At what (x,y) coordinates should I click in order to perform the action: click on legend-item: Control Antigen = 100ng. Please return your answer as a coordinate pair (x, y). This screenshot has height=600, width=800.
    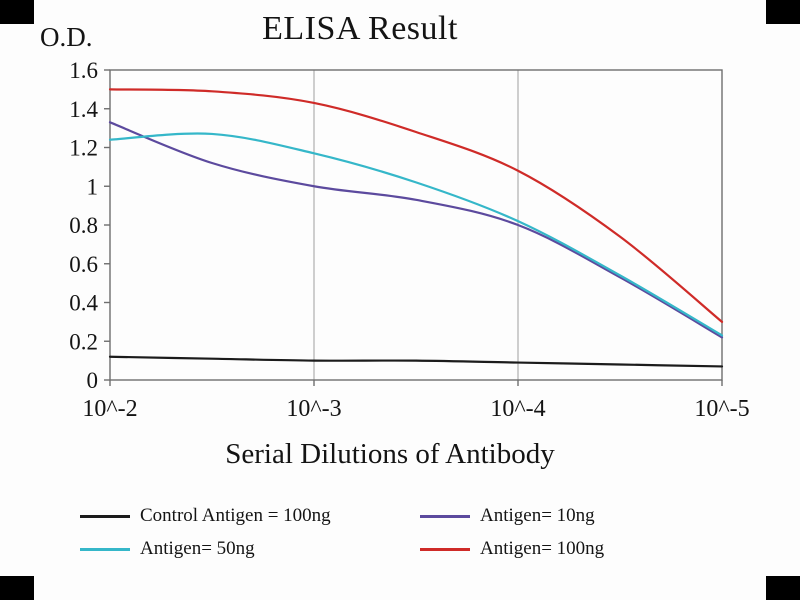
    Looking at the image, I should click on (250, 516).